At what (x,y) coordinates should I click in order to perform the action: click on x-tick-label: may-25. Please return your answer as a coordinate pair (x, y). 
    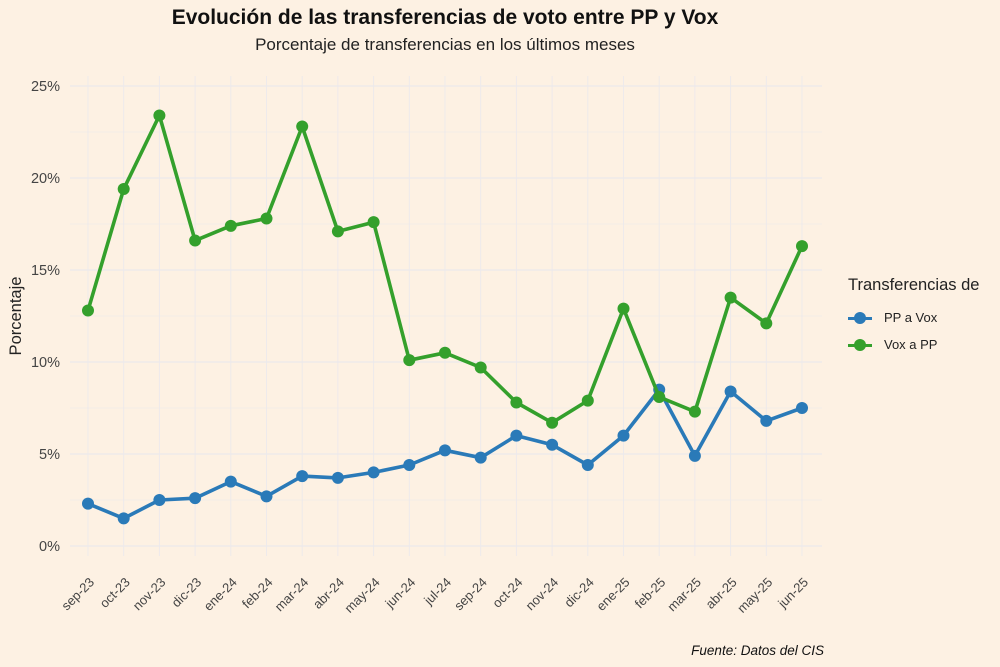
    Looking at the image, I should click on (754, 595).